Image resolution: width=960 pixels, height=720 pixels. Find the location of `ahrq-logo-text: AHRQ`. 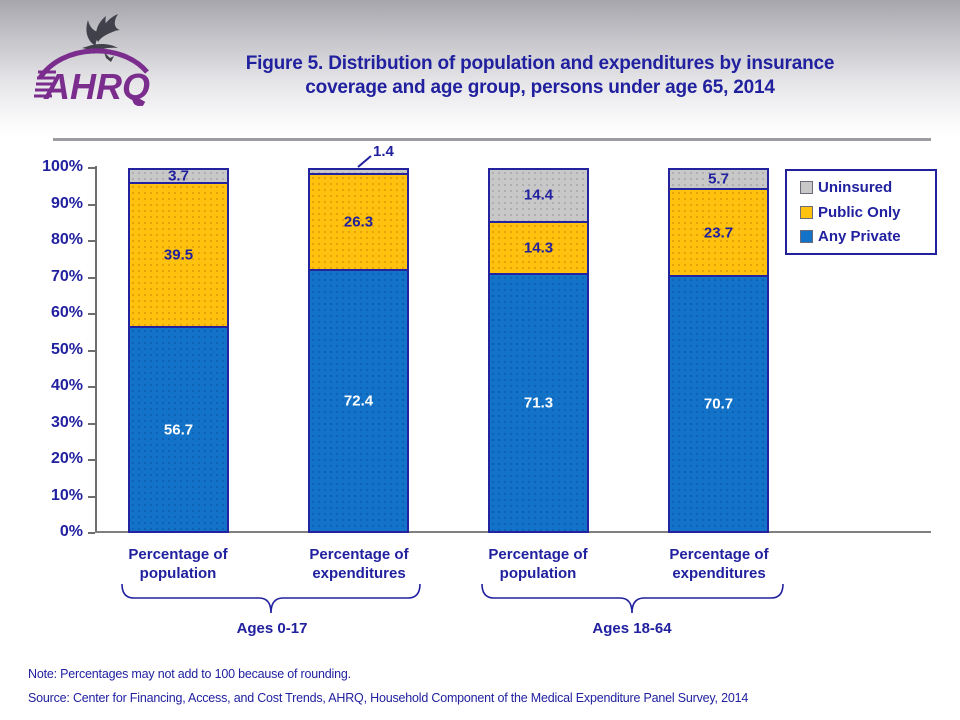

ahrq-logo-text: AHRQ is located at coordinates (96, 86).